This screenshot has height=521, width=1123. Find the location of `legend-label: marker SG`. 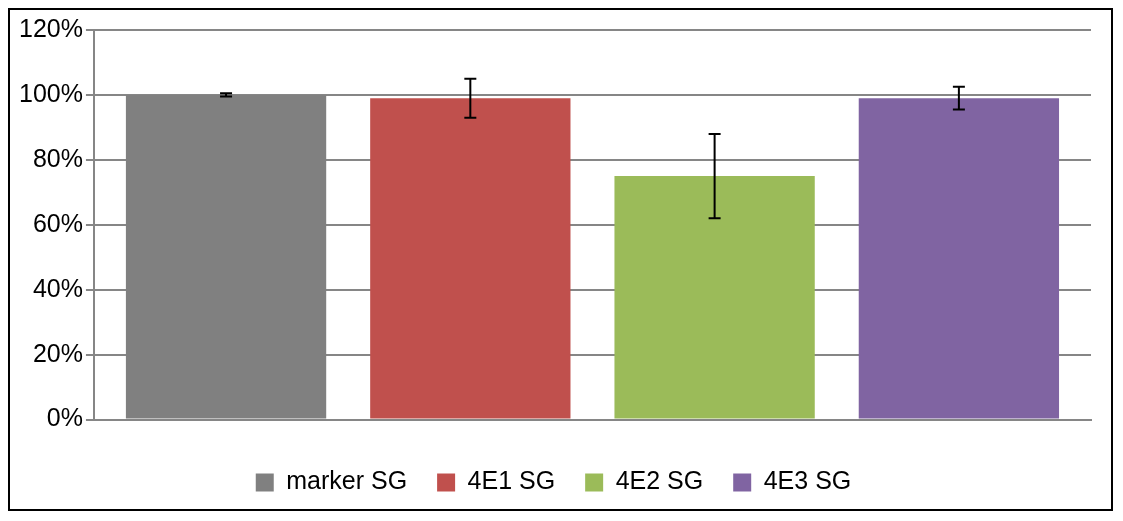

legend-label: marker SG is located at coordinates (347, 480).